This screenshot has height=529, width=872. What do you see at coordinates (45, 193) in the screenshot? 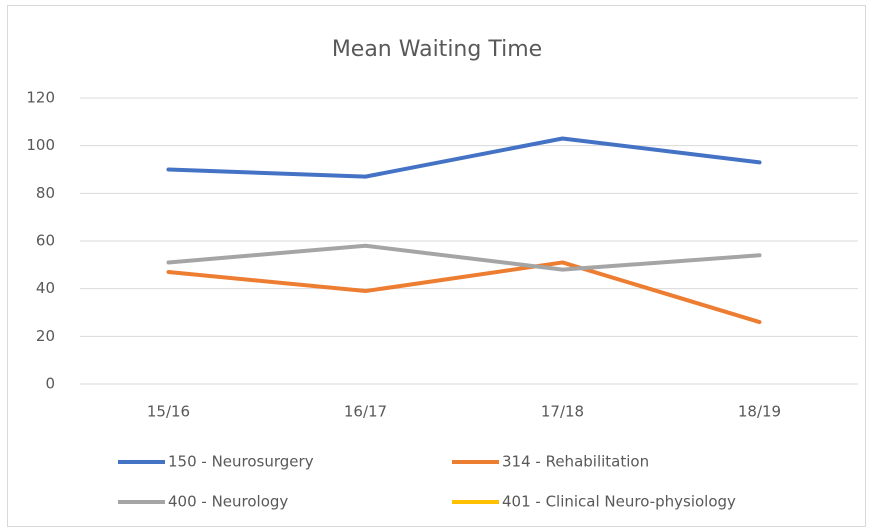
I see `y-tick-label: 80` at bounding box center [45, 193].